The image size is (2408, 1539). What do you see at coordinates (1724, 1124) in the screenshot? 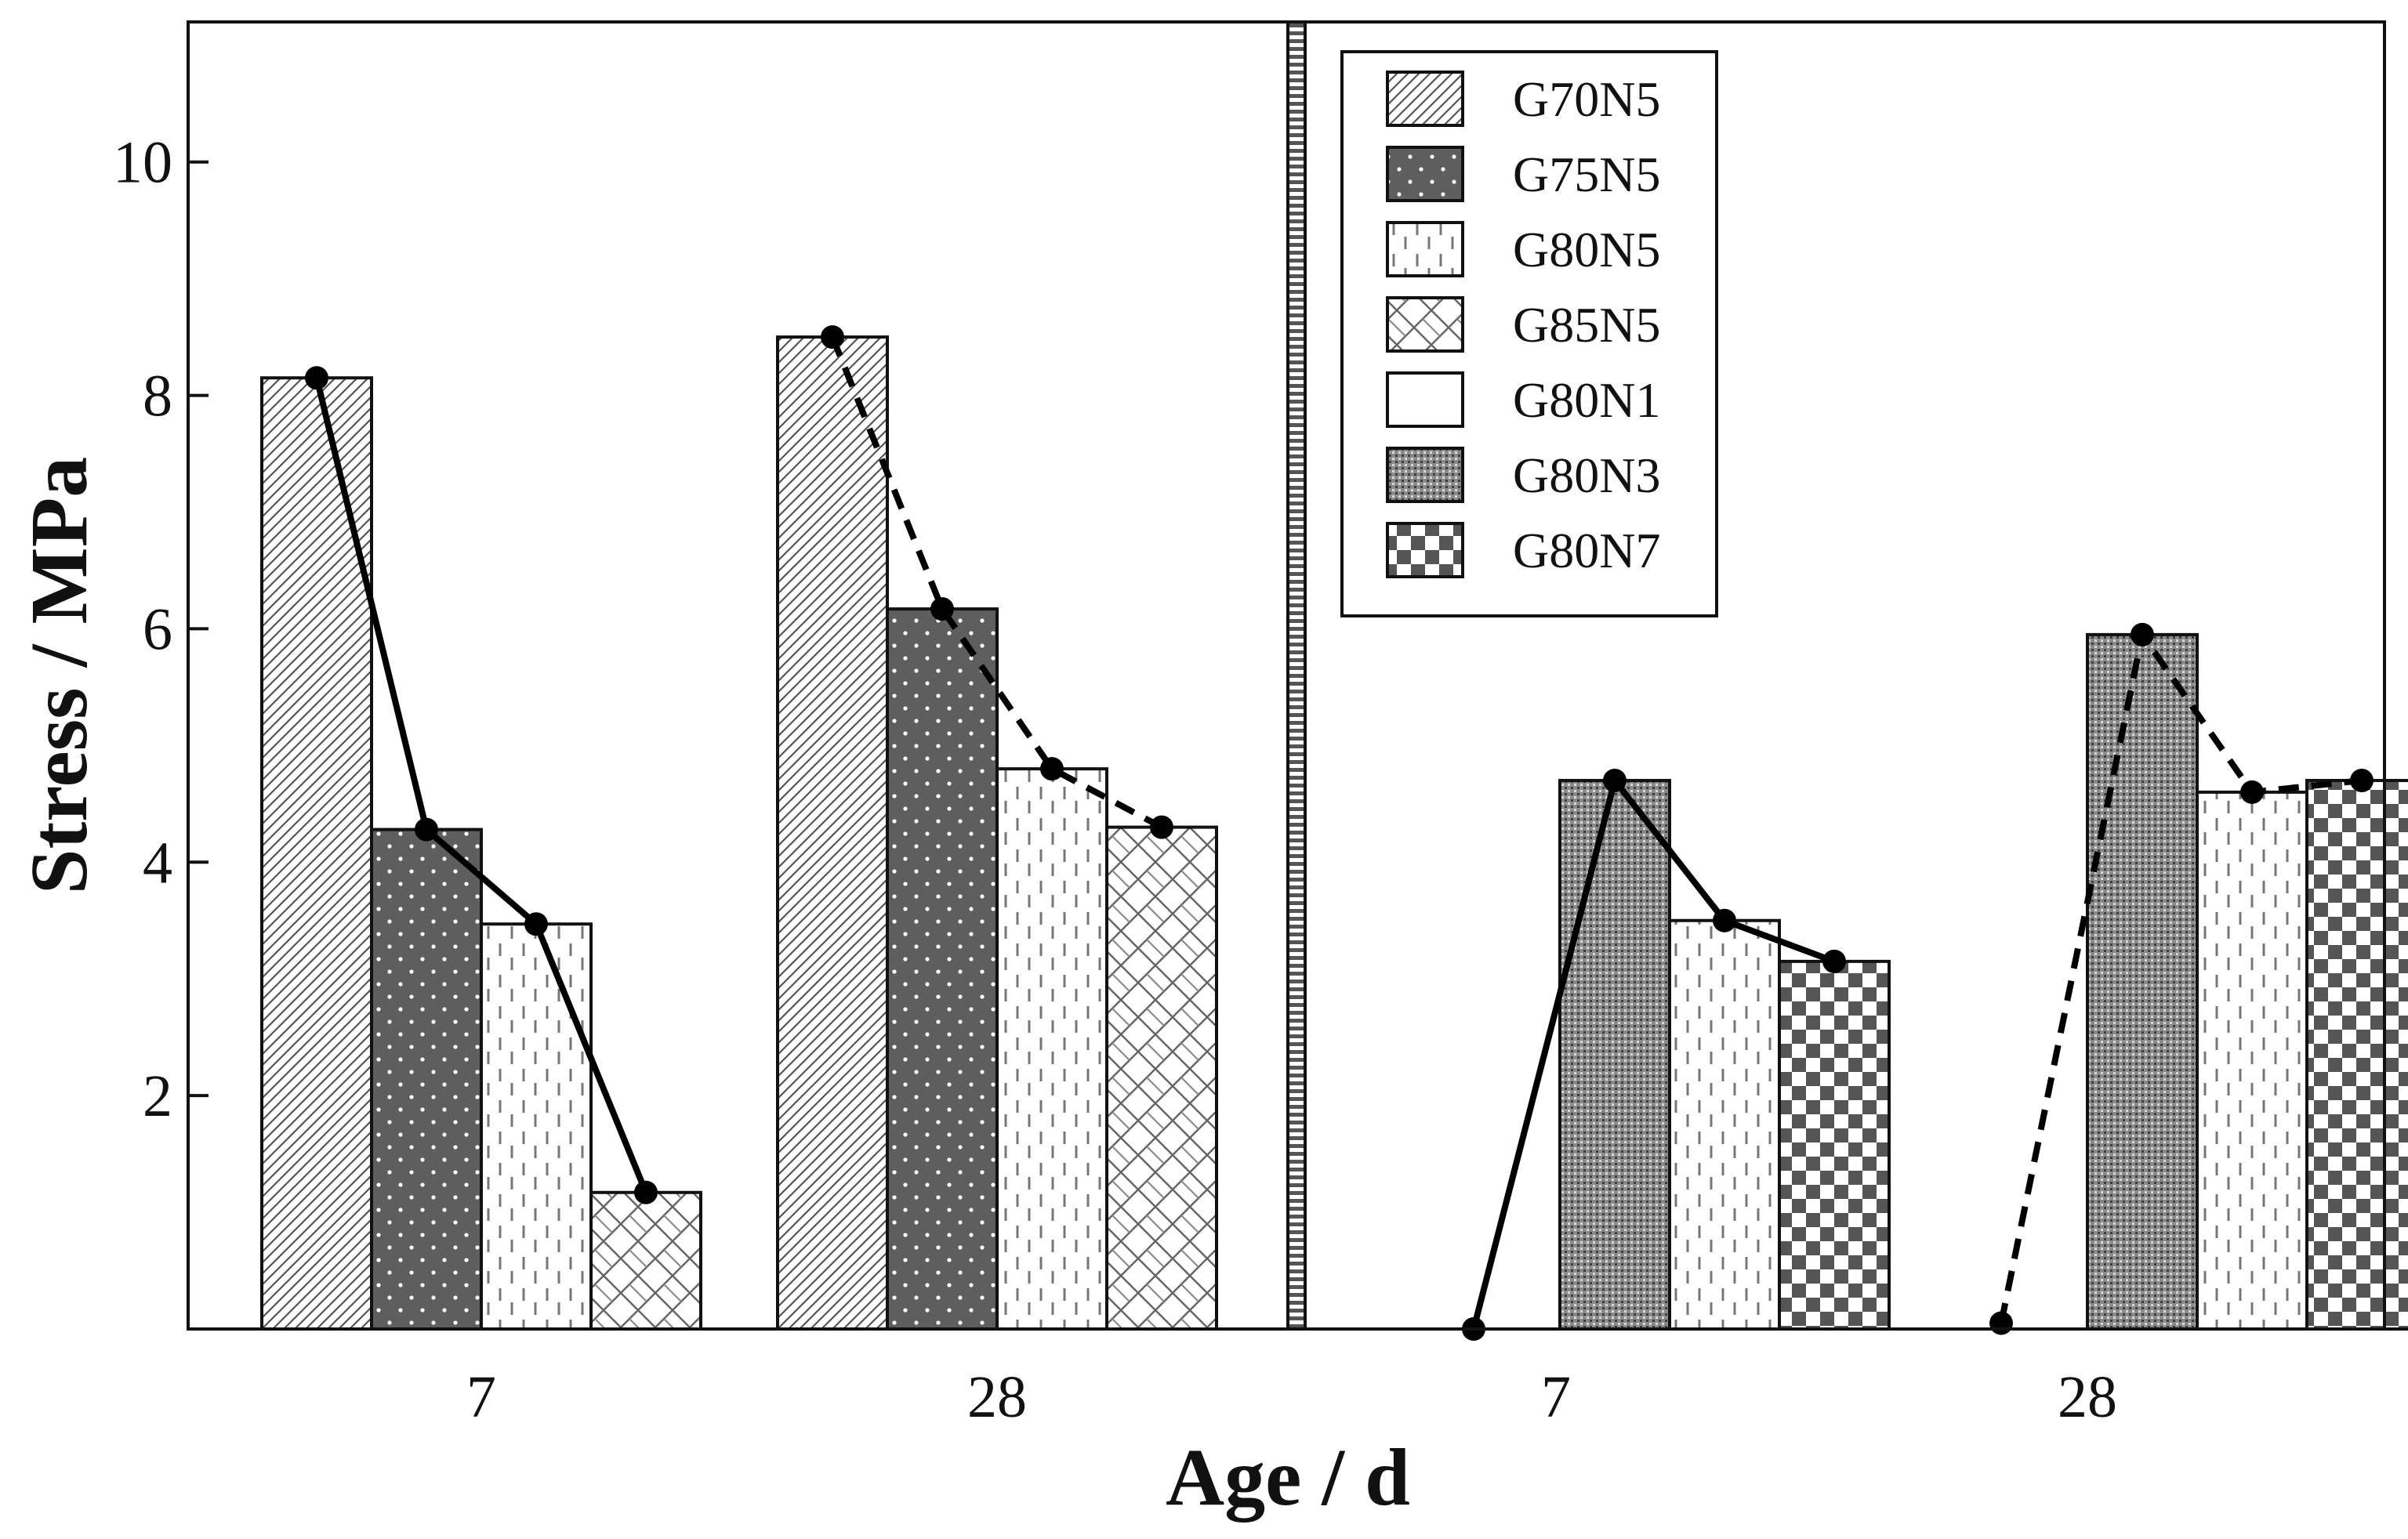
I see `bar-g80n5-panel2-age7` at bounding box center [1724, 1124].